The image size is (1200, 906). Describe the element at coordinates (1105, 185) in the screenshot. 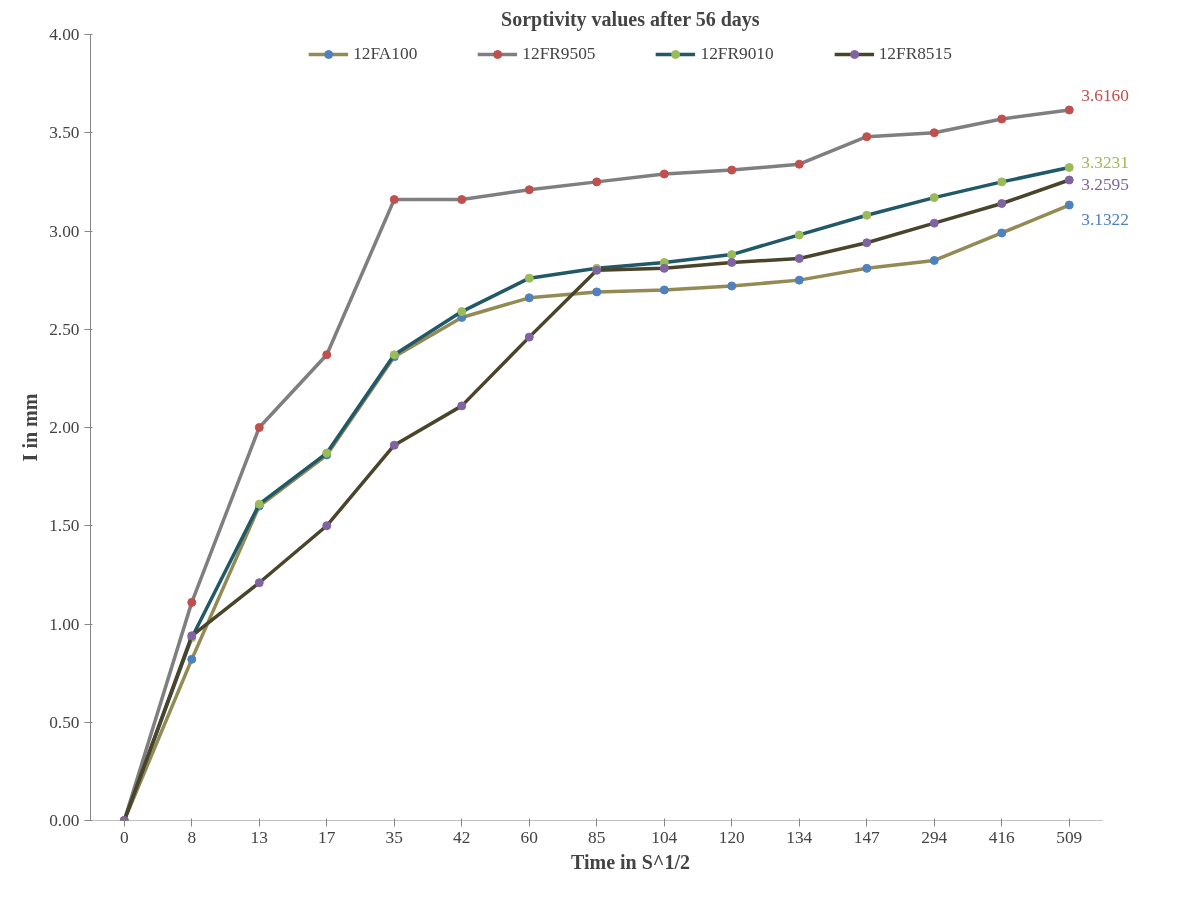

I see `data-label: 3.2595` at that location.